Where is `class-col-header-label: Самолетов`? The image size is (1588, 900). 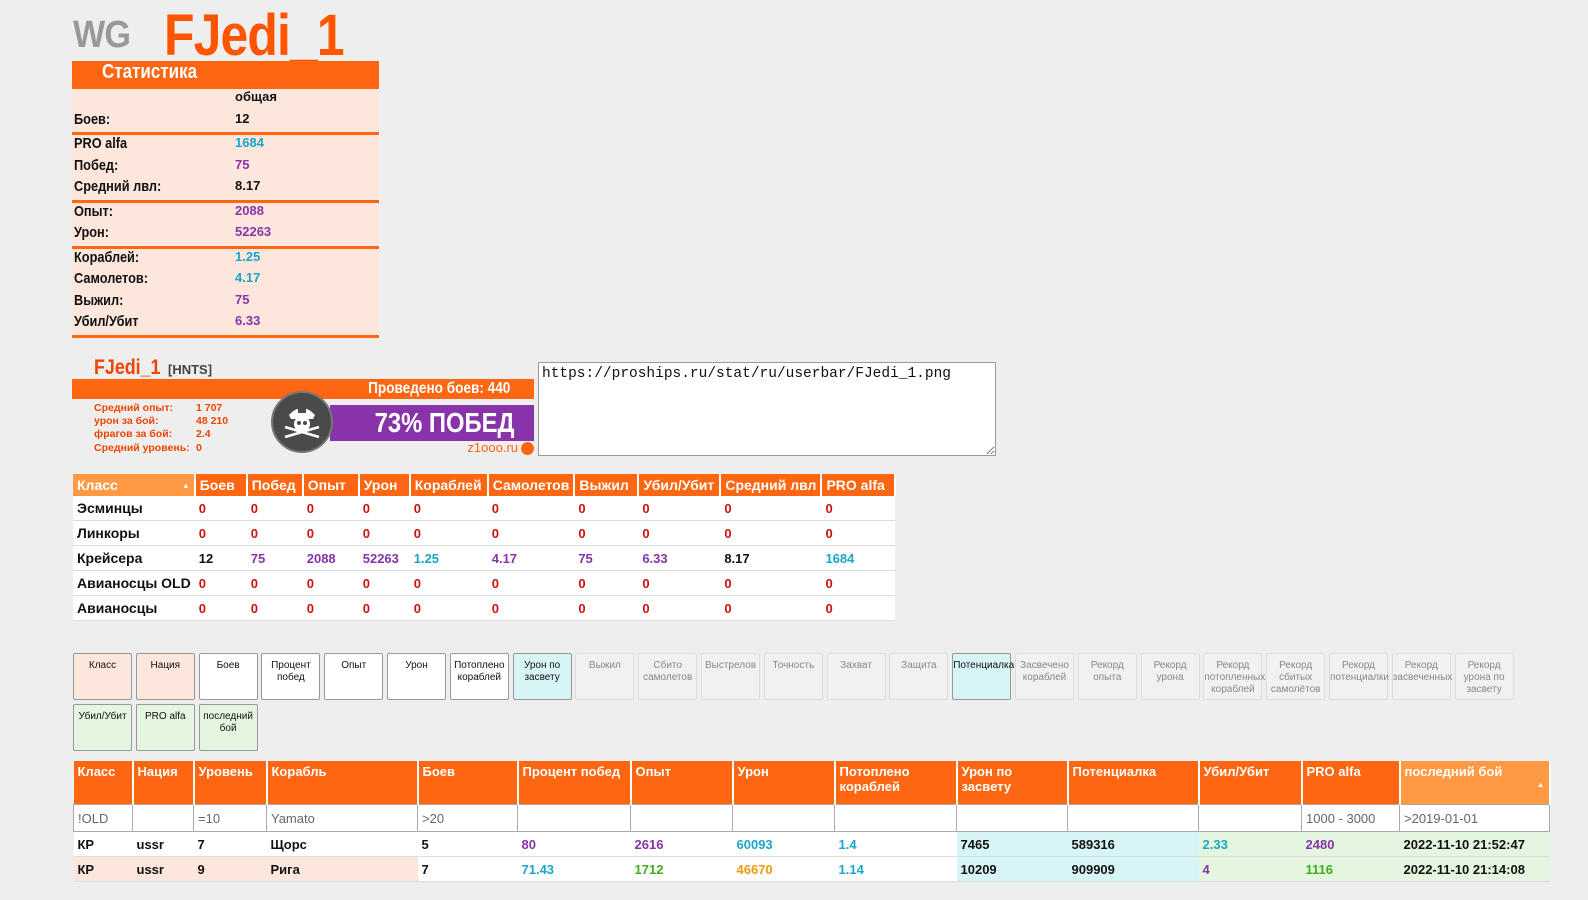 class-col-header-label: Самолетов is located at coordinates (531, 485).